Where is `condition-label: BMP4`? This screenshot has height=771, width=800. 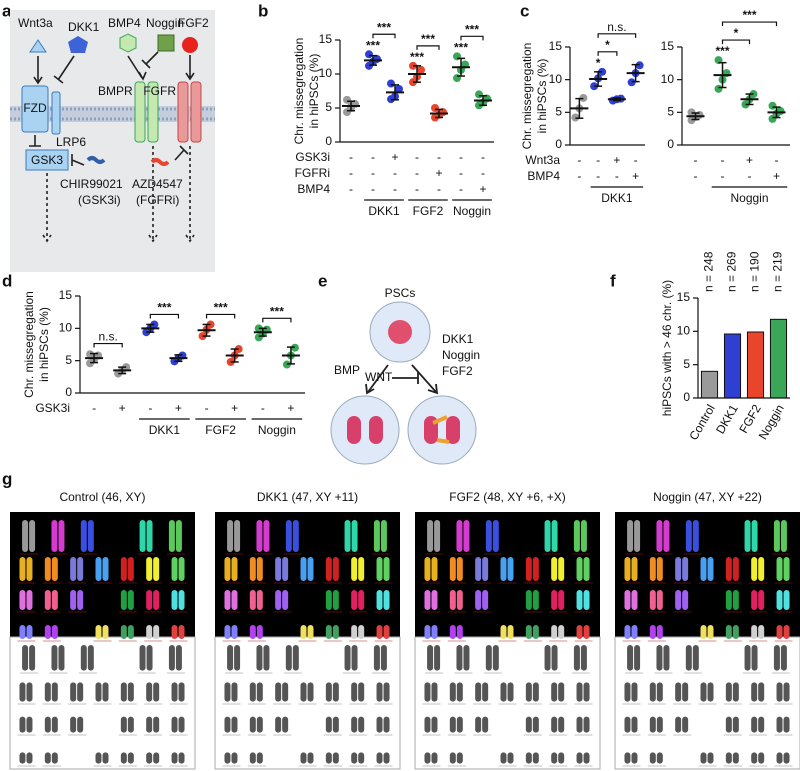
condition-label: BMP4 is located at coordinates (543, 176).